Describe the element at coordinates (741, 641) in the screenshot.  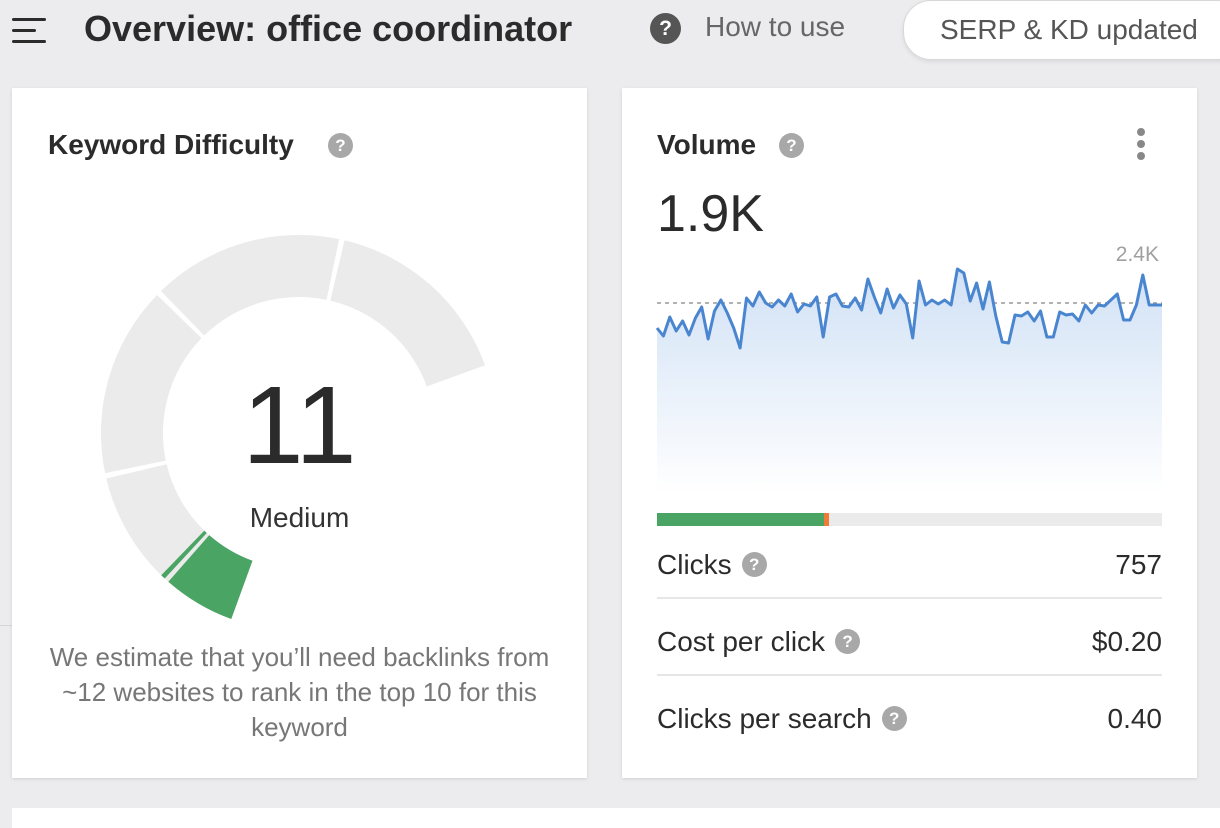
I see `metric-label: Cost per click` at that location.